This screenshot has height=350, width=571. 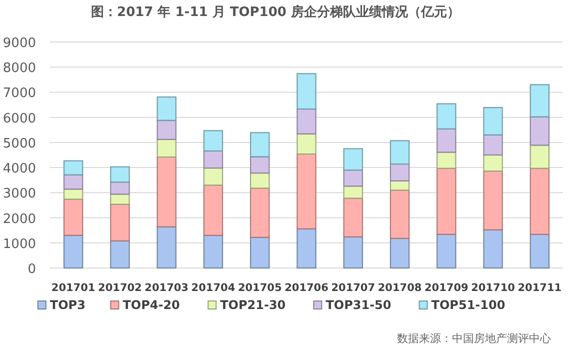 I want to click on y-tick-label: 3000, so click(x=19, y=194).